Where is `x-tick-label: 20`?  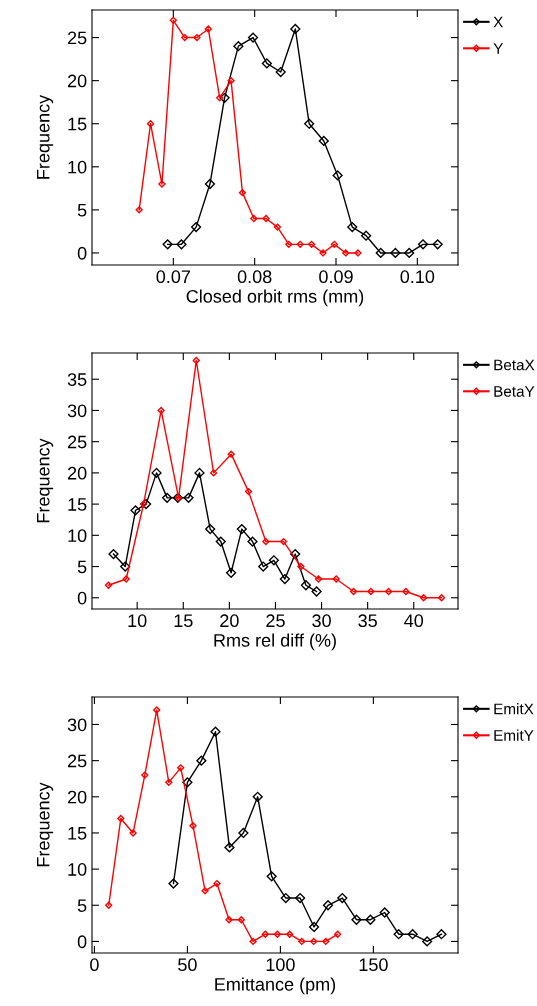
x-tick-label: 20 is located at coordinates (229, 621).